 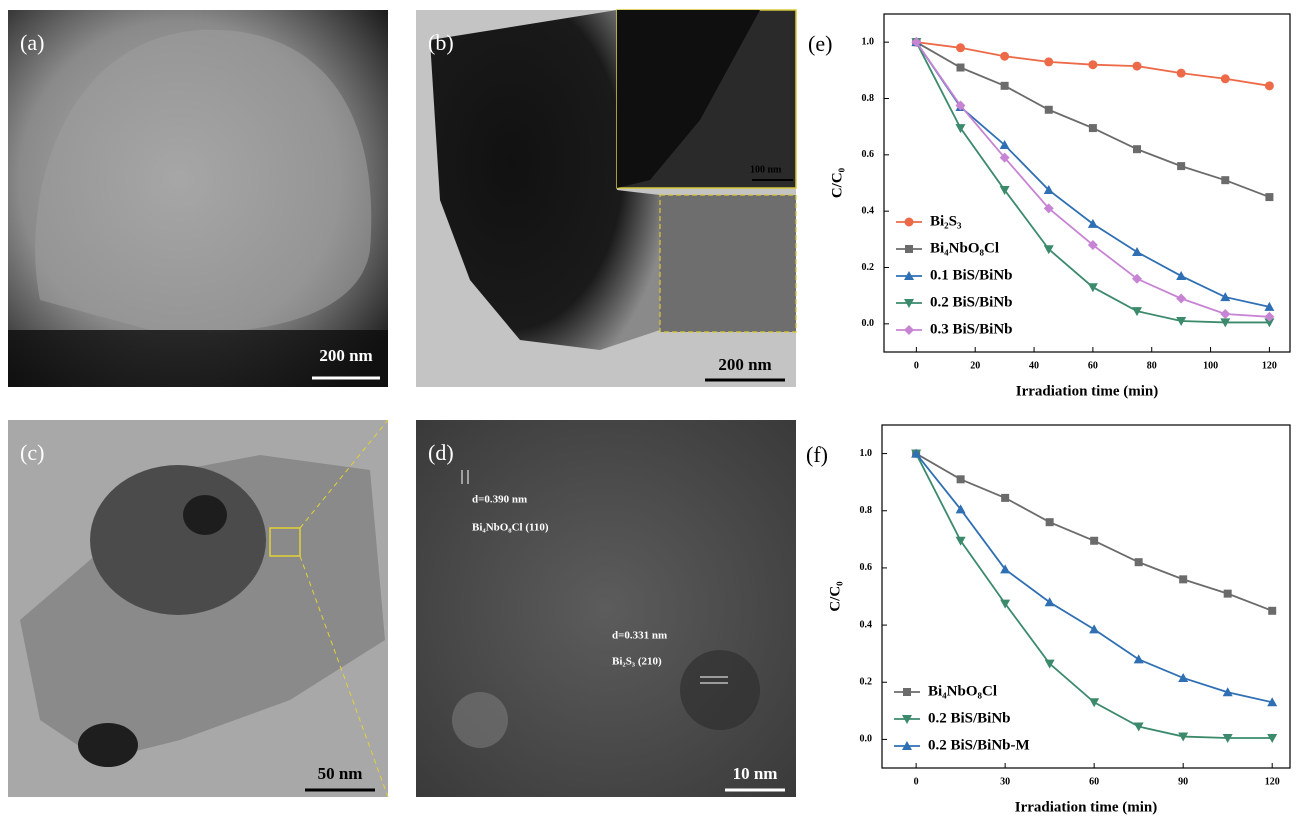 What do you see at coordinates (639, 636) in the screenshot?
I see `annotation: d=0.331 nm` at bounding box center [639, 636].